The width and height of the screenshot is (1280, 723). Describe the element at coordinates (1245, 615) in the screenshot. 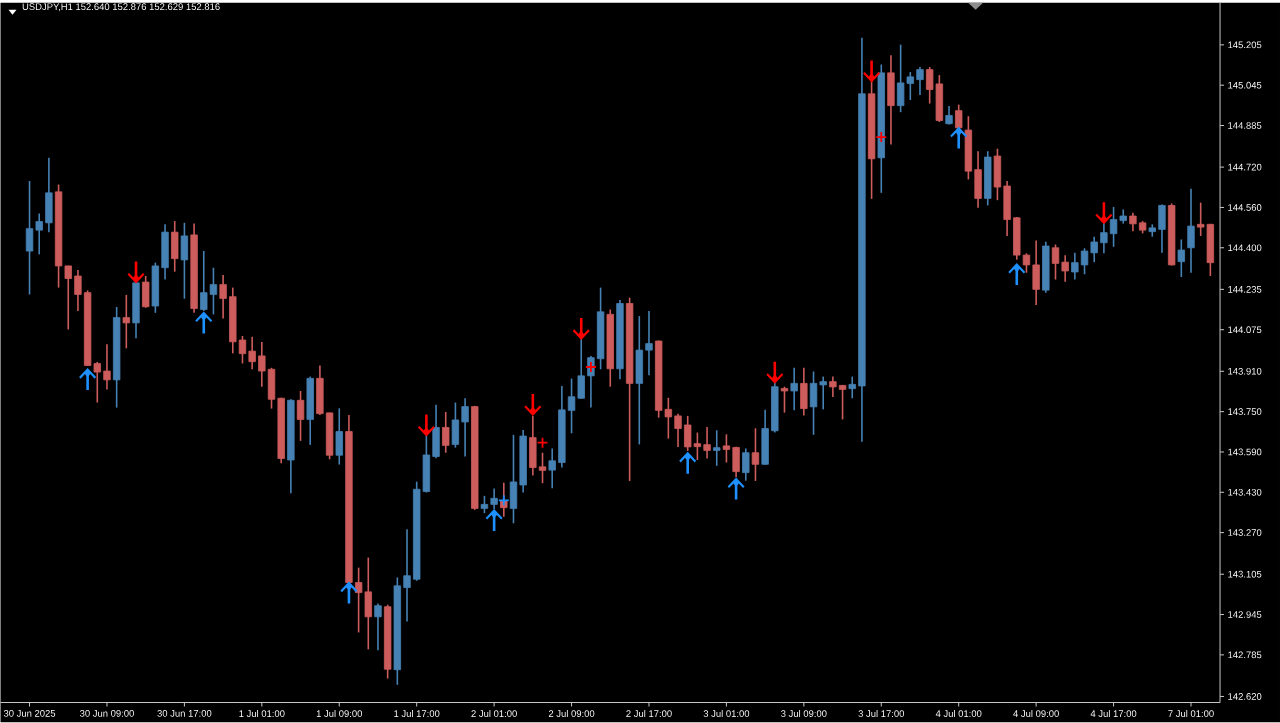

I see `y-tick-label: 142.945` at that location.